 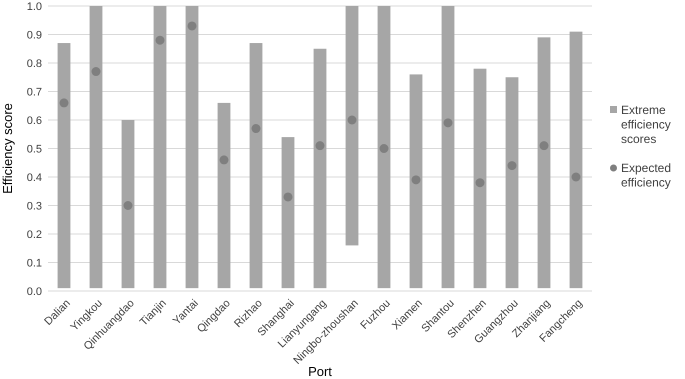 What do you see at coordinates (34, 92) in the screenshot?
I see `y-tick-label: 0.7` at bounding box center [34, 92].